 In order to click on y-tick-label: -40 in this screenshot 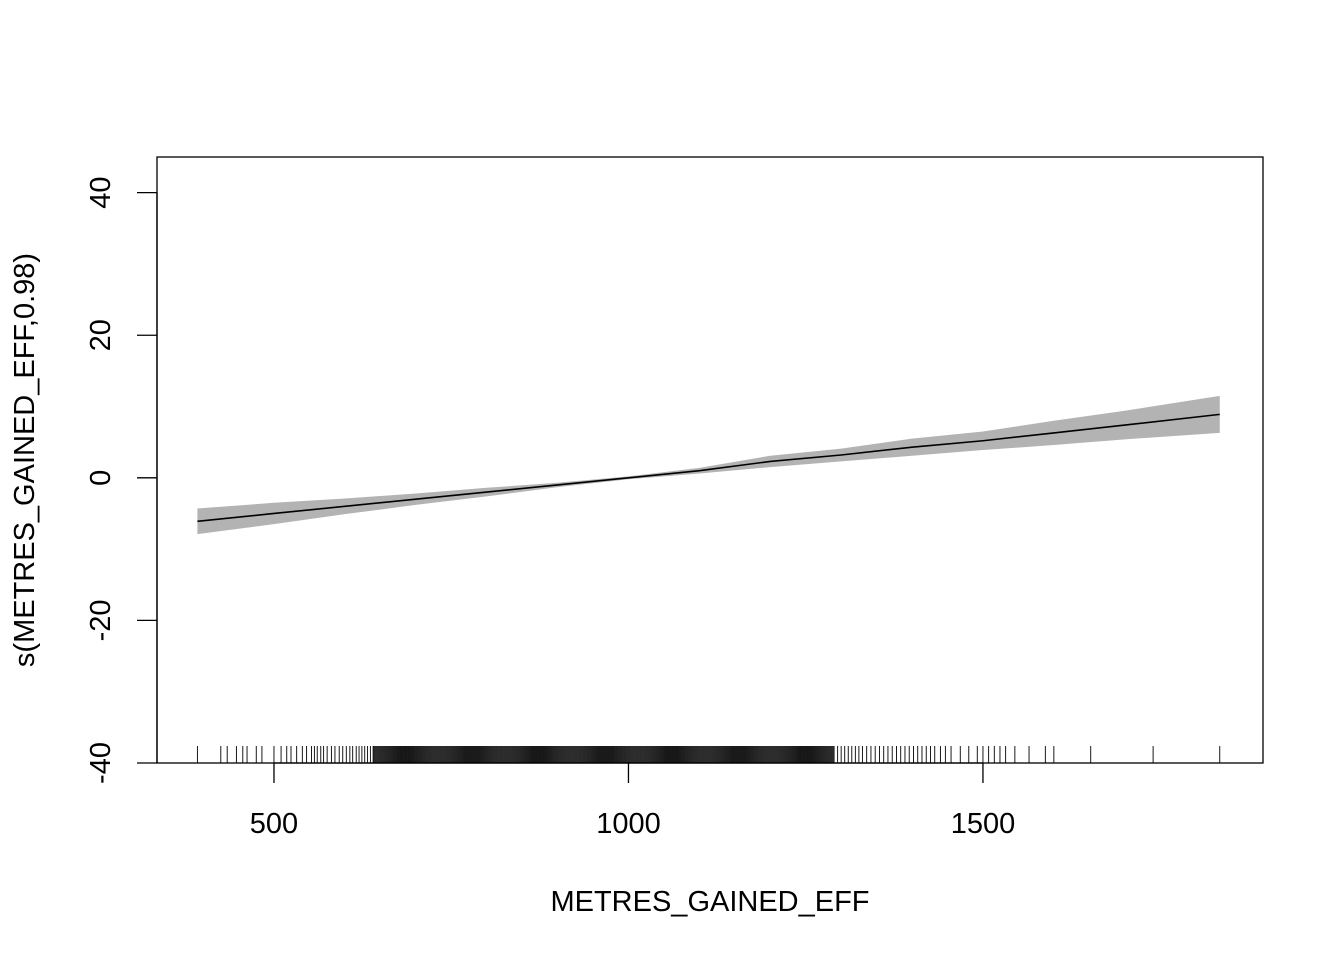, I will do `click(101, 763)`.